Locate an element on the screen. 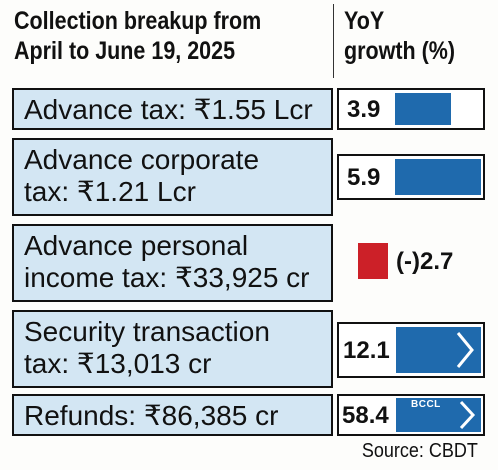 The height and width of the screenshot is (470, 498). header-title-line2: April to June 19, 2025 is located at coordinates (125, 51).